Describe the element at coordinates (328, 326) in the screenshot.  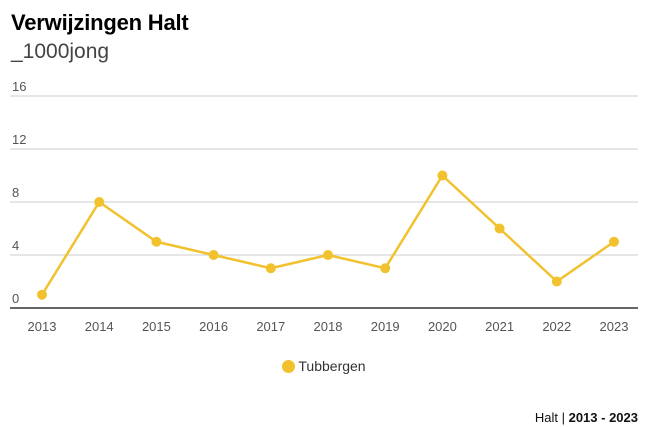
I see `x-tick-label: 2018` at that location.